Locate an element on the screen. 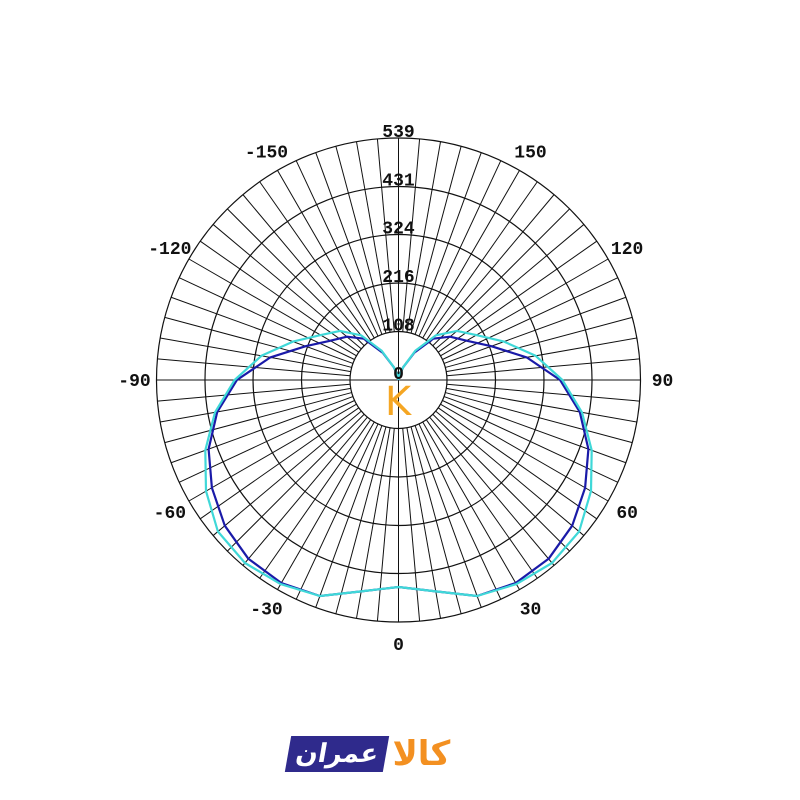  angle-tick-label: -150 is located at coordinates (266, 153).